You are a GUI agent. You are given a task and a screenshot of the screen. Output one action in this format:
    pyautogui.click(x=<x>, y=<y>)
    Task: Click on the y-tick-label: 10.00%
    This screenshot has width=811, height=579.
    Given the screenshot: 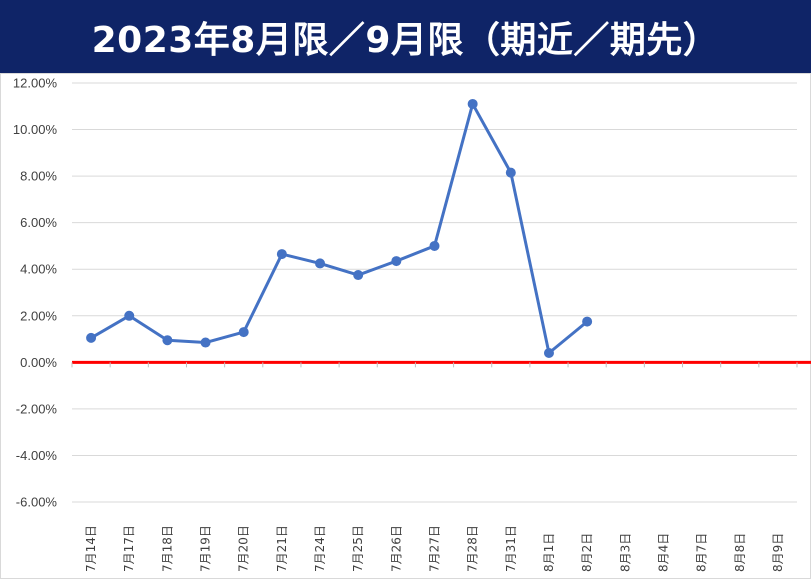 What is the action you would take?
    pyautogui.click(x=35, y=129)
    